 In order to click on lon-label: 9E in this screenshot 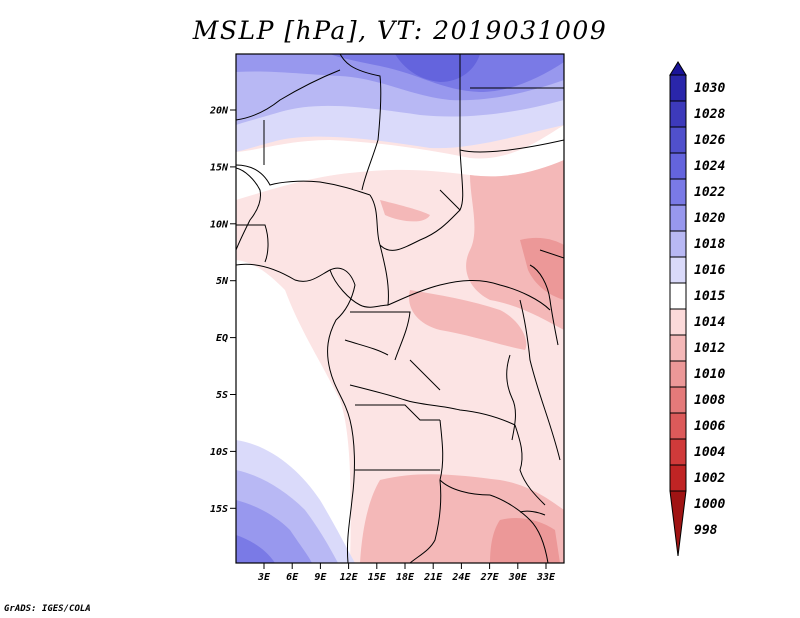, I will do `click(320, 577)`.